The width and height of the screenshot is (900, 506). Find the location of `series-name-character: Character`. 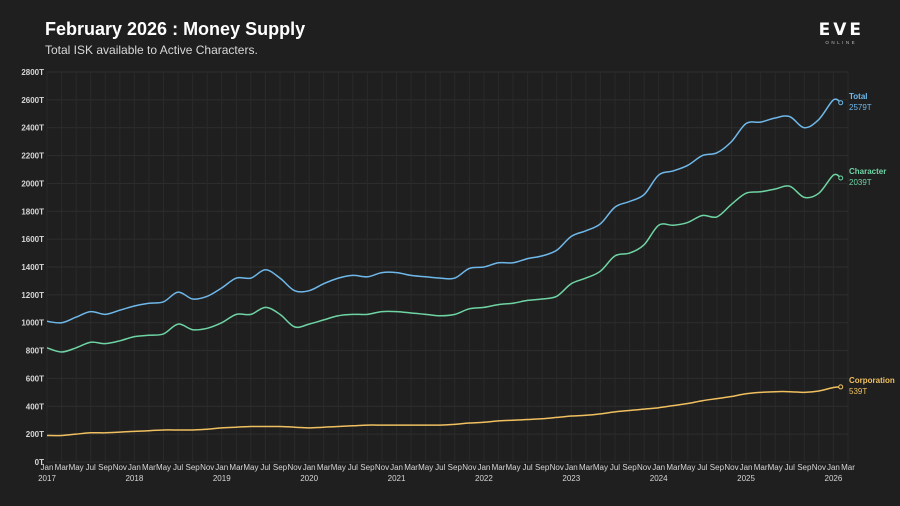

series-name-character: Character is located at coordinates (867, 171).